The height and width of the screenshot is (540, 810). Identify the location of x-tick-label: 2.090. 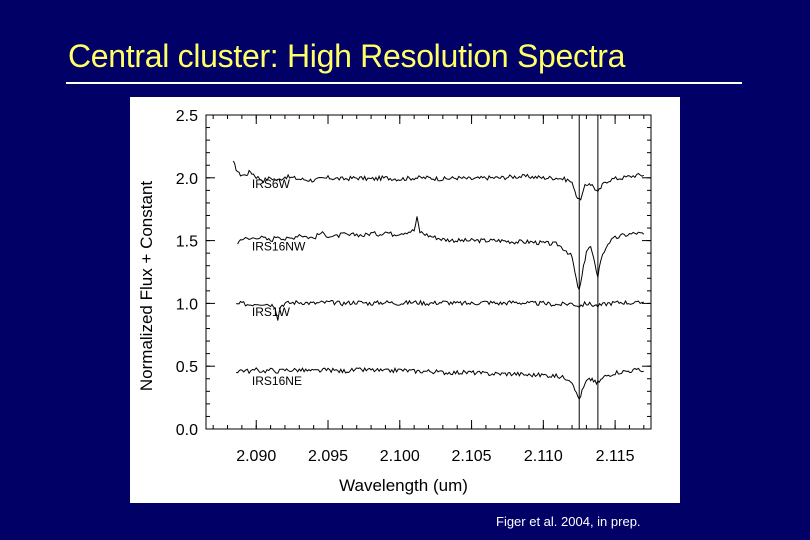
(256, 456).